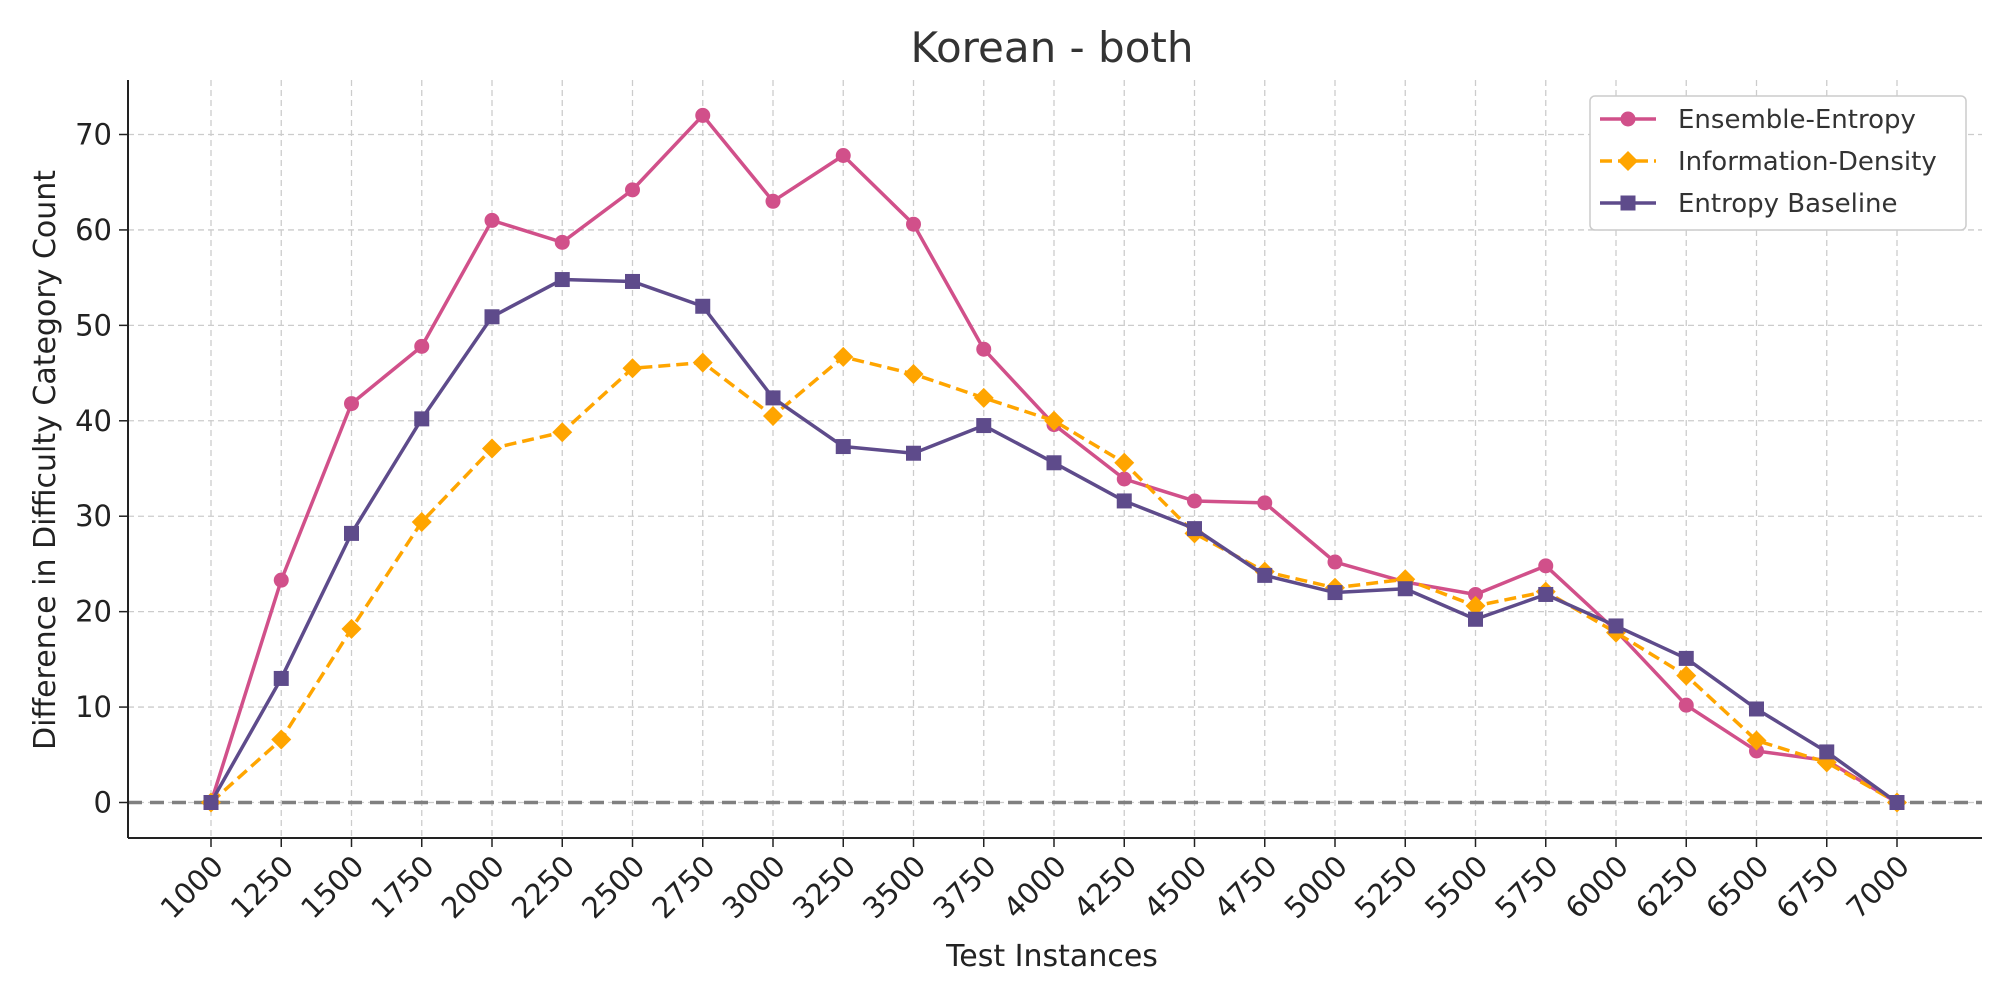 The image size is (2000, 1000). What do you see at coordinates (1807, 887) in the screenshot?
I see `x-tick-label: 6750` at bounding box center [1807, 887].